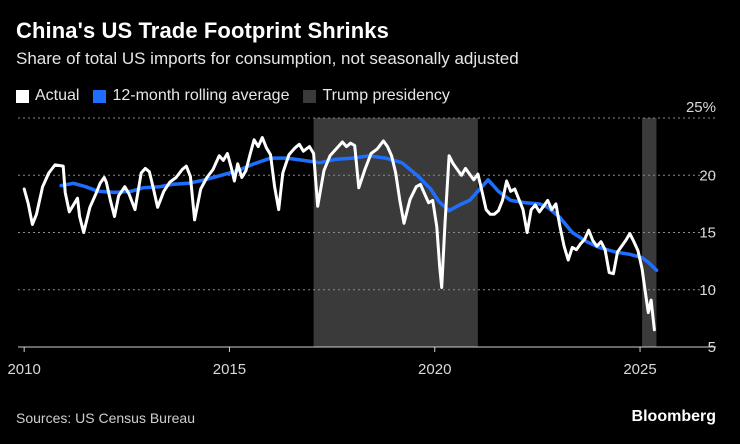  Describe the element at coordinates (434, 369) in the screenshot. I see `x-tick-label: 2020` at that location.